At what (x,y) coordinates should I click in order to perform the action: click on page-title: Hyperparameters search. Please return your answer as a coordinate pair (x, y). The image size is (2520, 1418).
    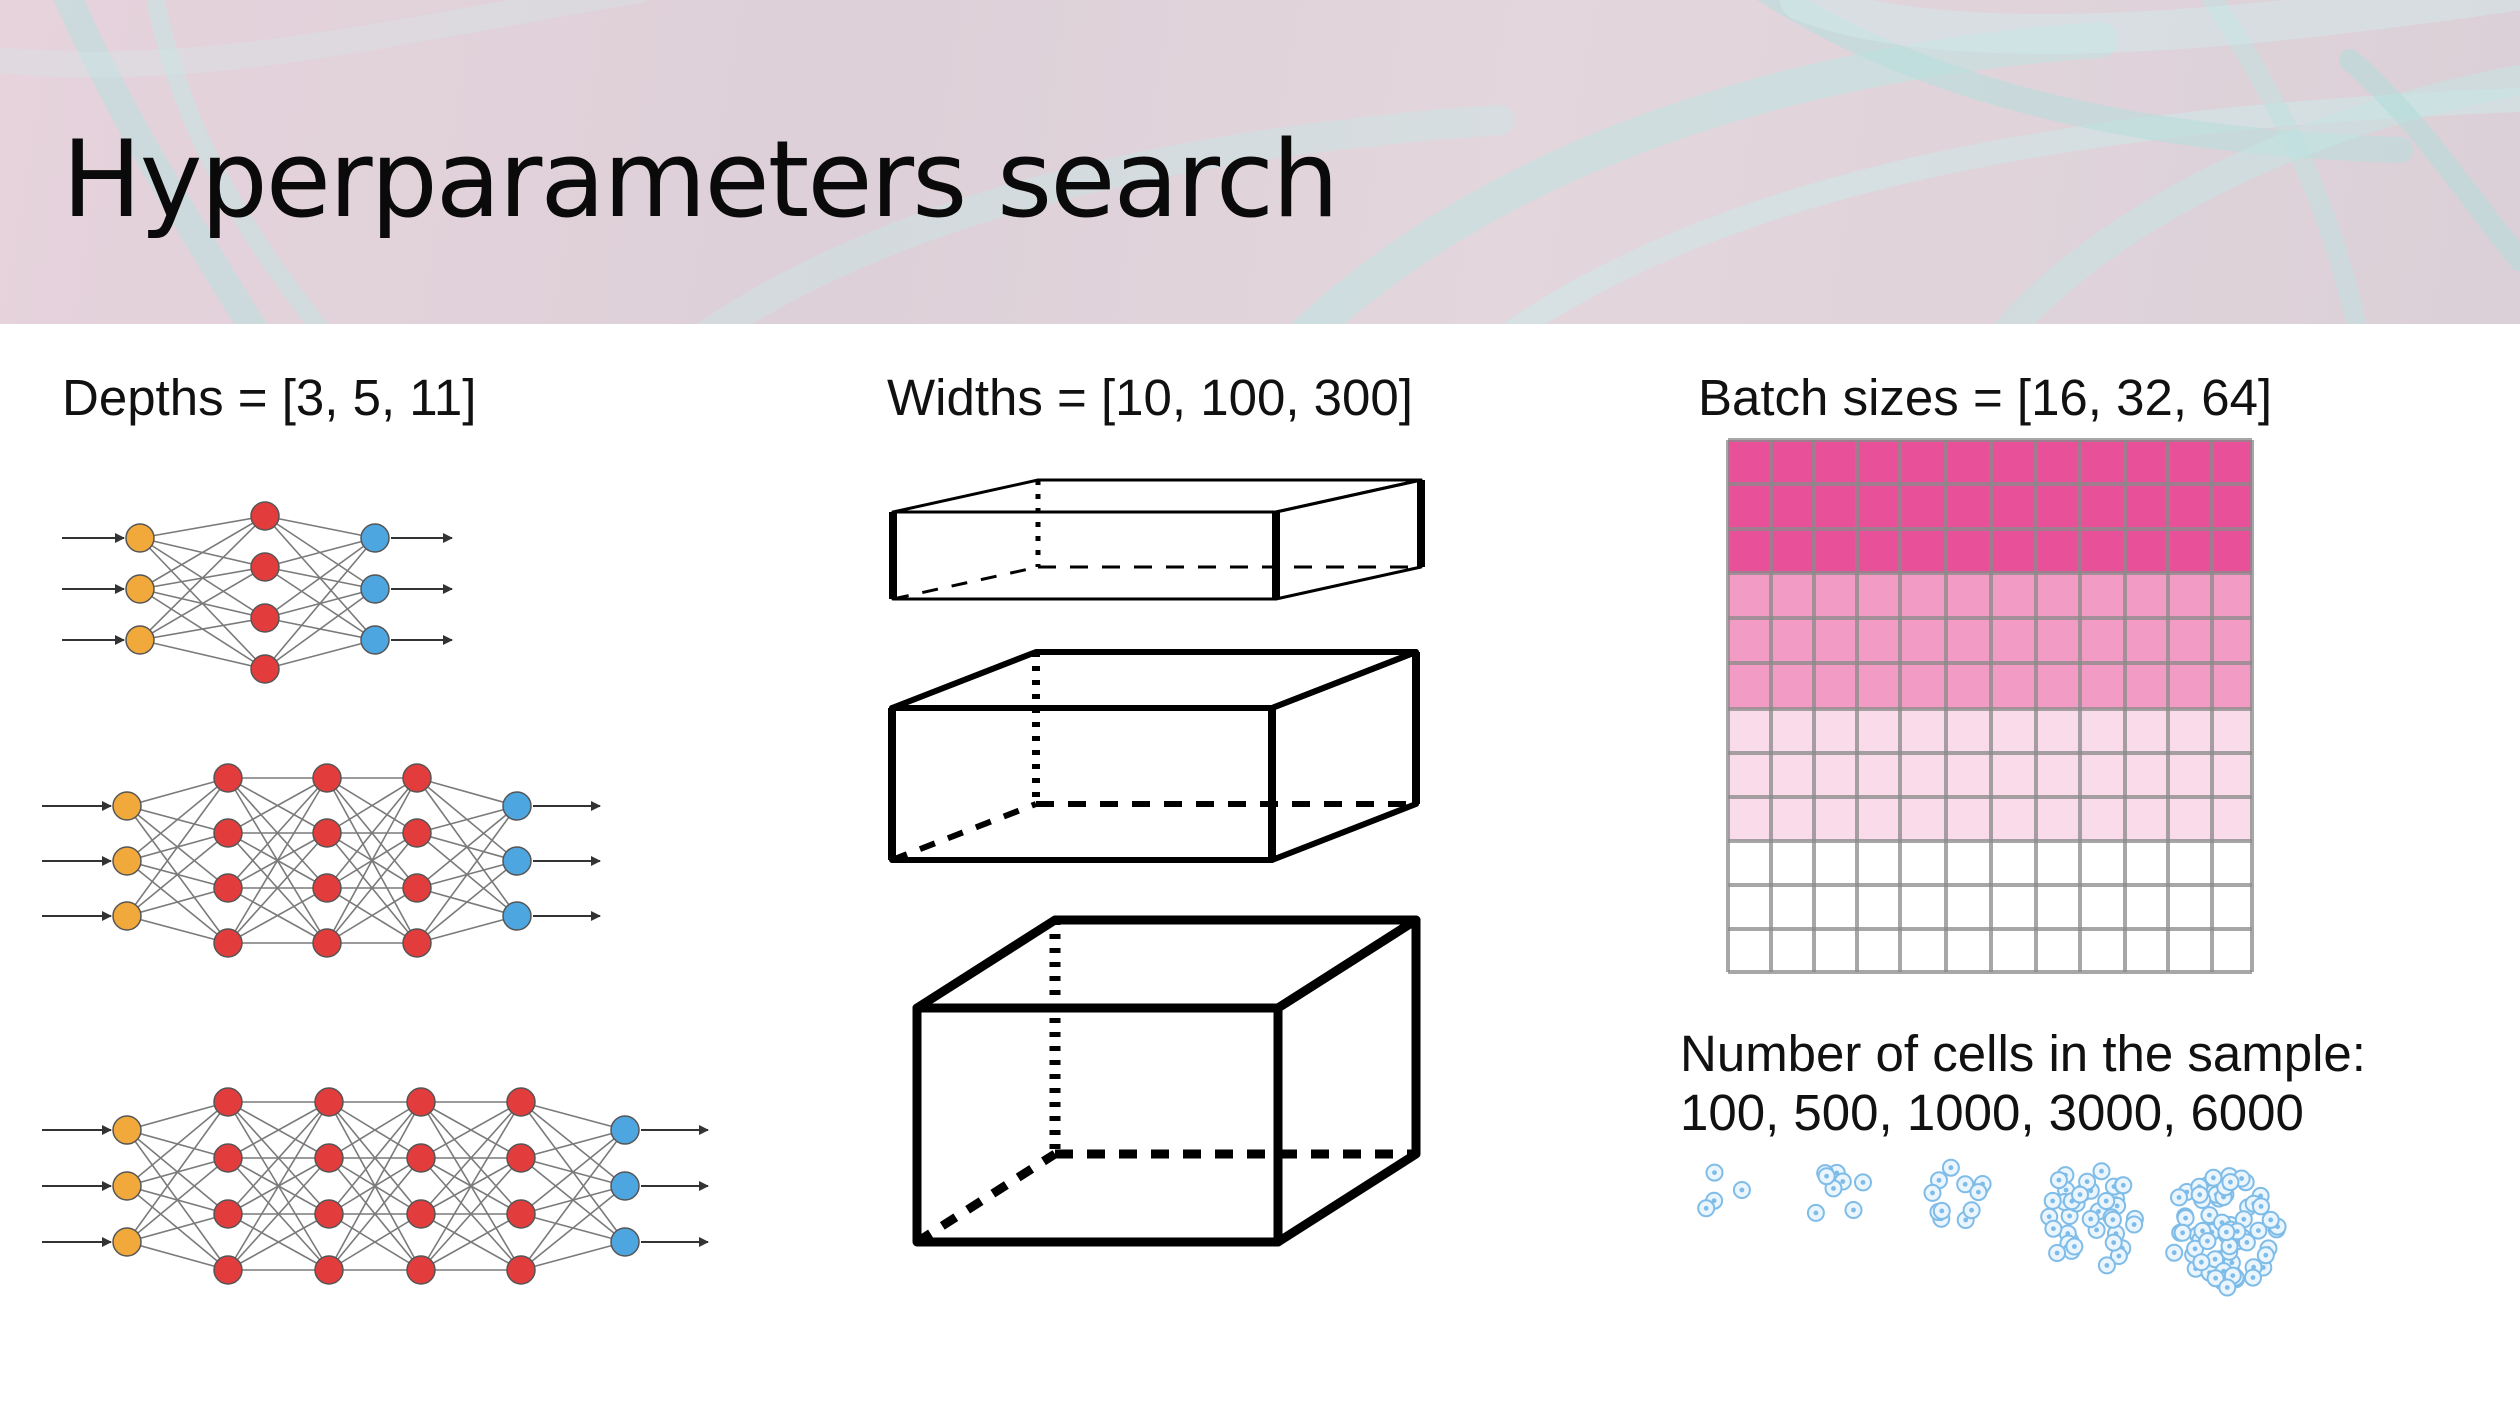
    Looking at the image, I should click on (700, 179).